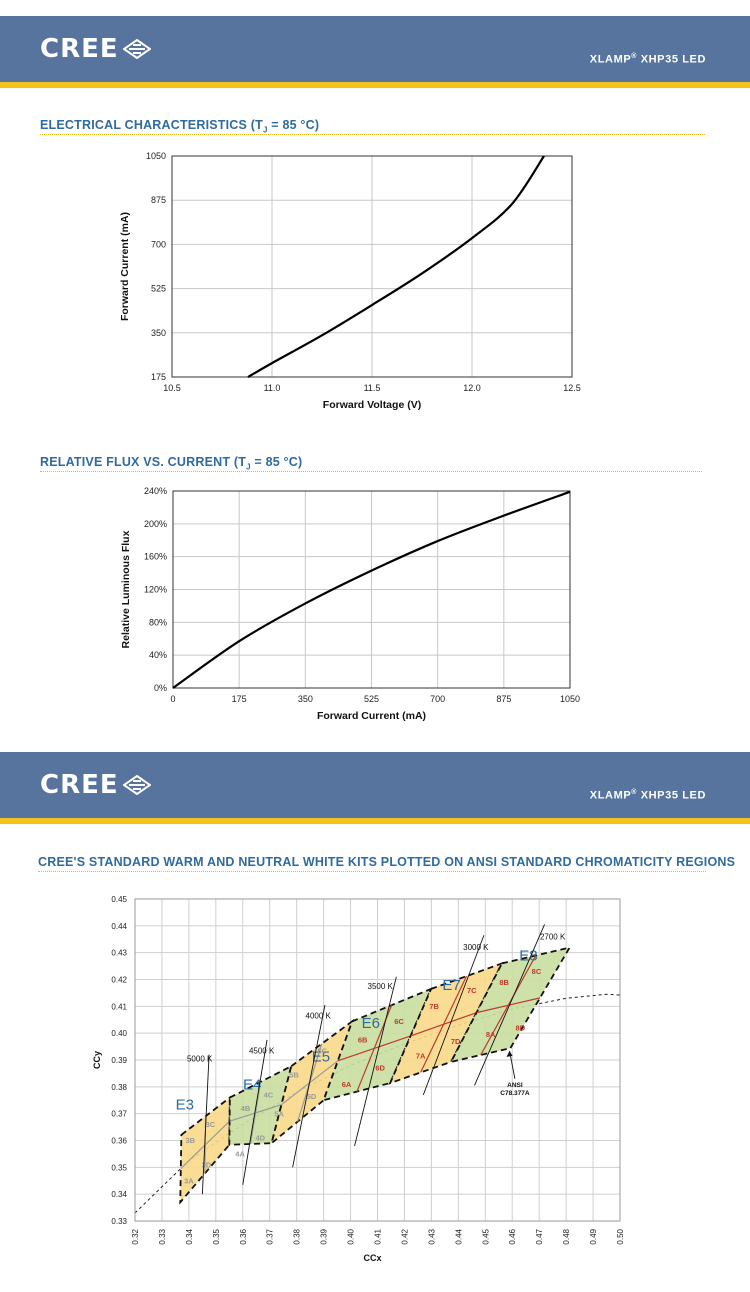  What do you see at coordinates (119, 1167) in the screenshot?
I see `y-tick-label: 0.35` at bounding box center [119, 1167].